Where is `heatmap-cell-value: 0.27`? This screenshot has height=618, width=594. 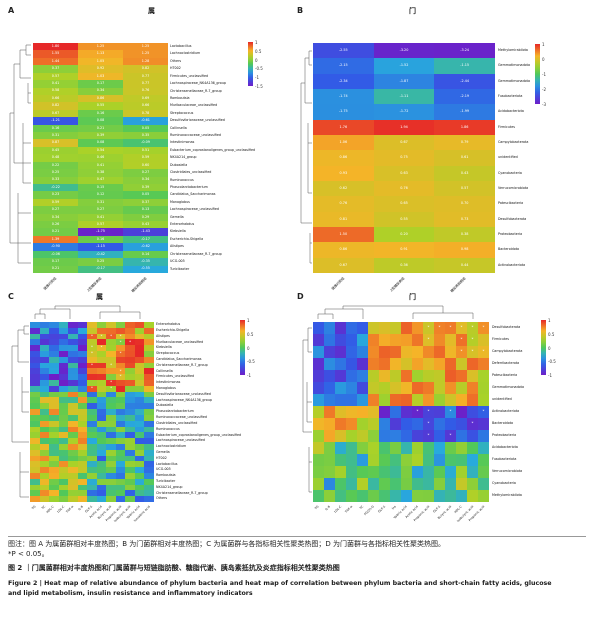 heatmap-cell-value: 0.27 is located at coordinates (100, 209).